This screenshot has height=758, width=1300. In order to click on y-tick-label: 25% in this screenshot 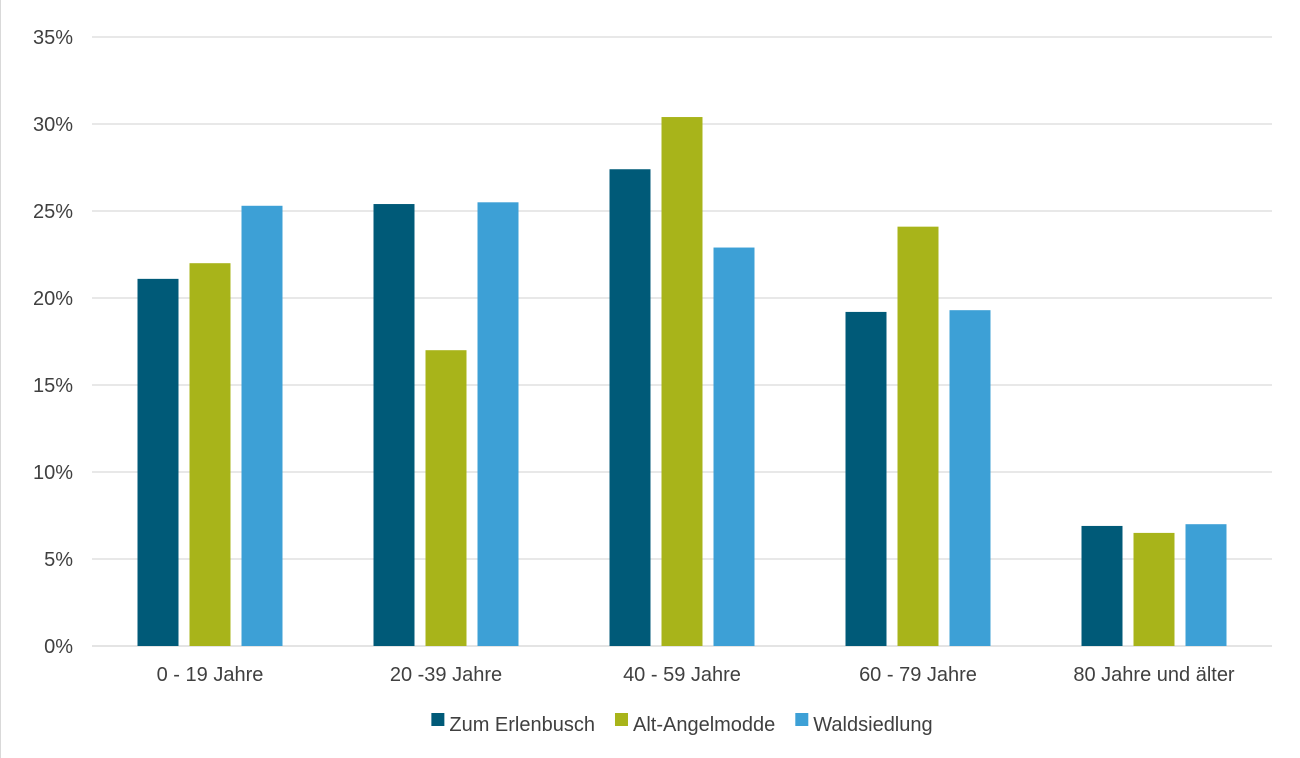, I will do `click(53, 212)`.